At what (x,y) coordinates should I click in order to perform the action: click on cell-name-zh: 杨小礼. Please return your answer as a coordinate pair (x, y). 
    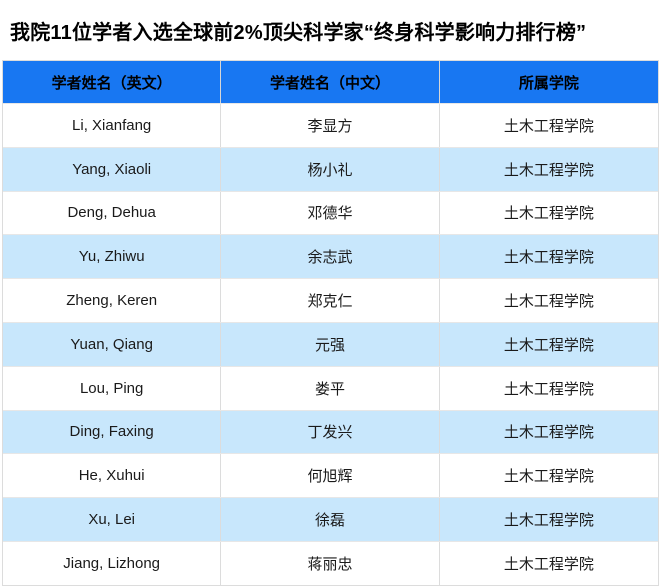
    Looking at the image, I should click on (330, 169).